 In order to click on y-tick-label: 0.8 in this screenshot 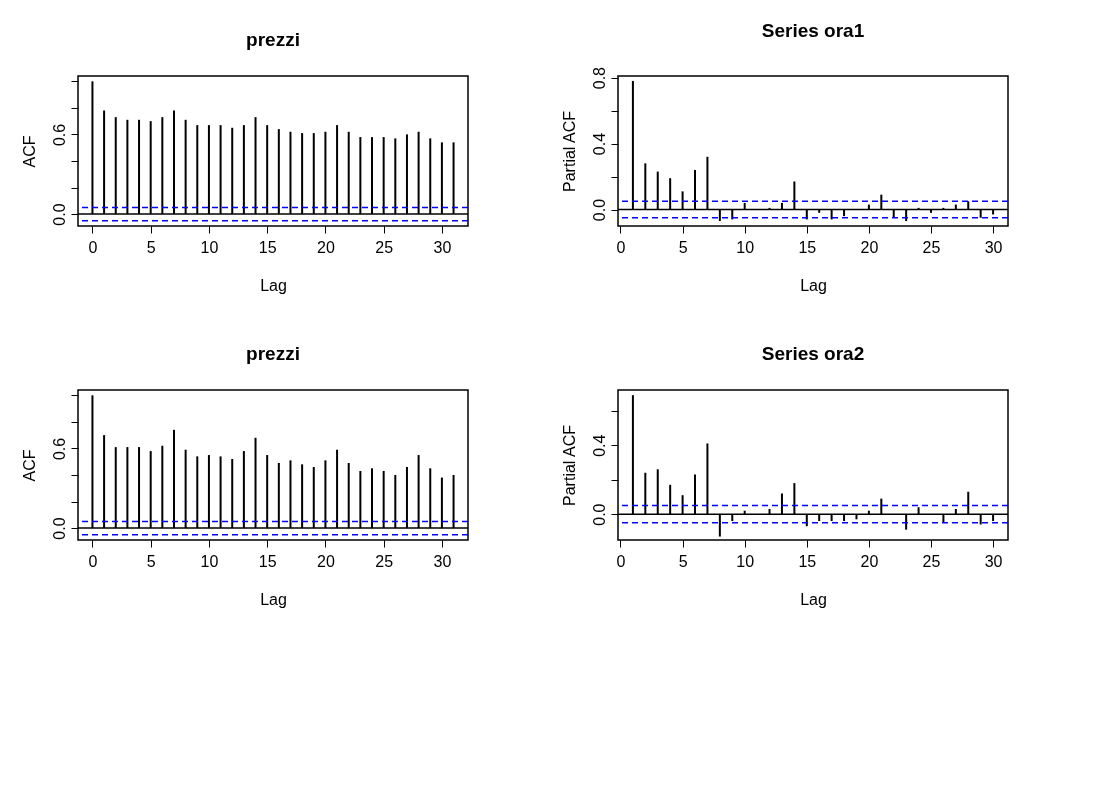, I will do `click(599, 78)`.